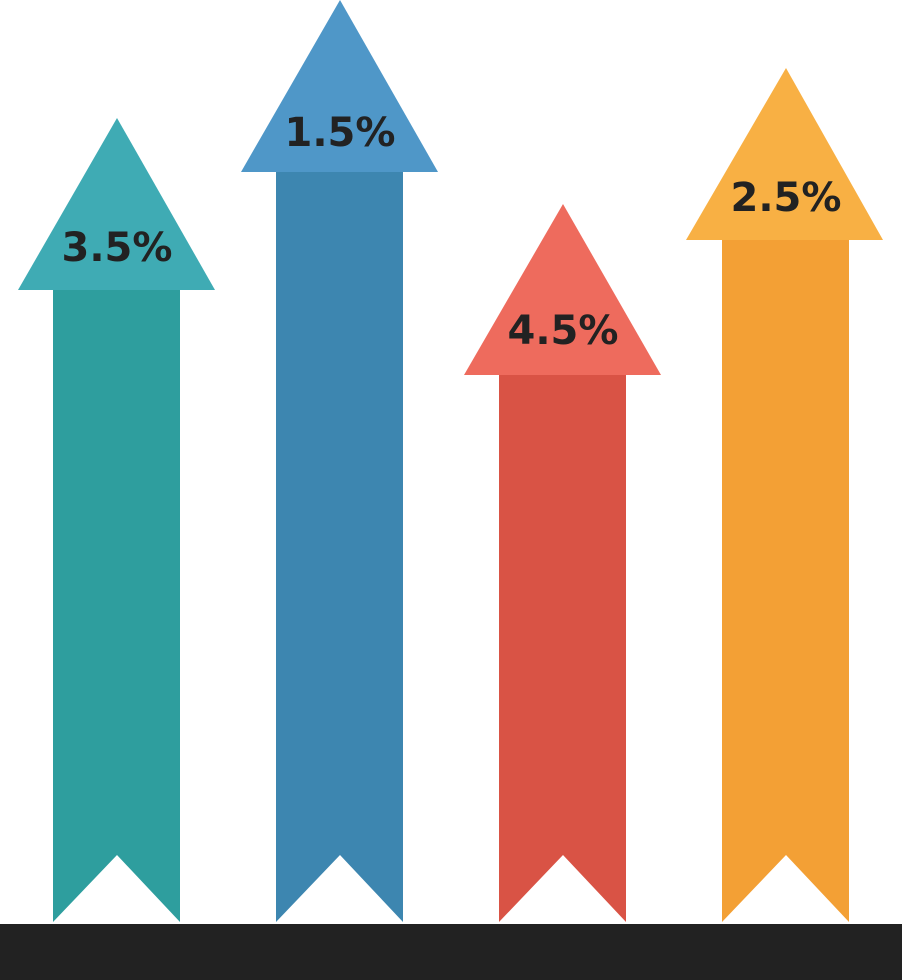 The height and width of the screenshot is (980, 902). What do you see at coordinates (563, 331) in the screenshot?
I see `arrow-label: 4.5%` at bounding box center [563, 331].